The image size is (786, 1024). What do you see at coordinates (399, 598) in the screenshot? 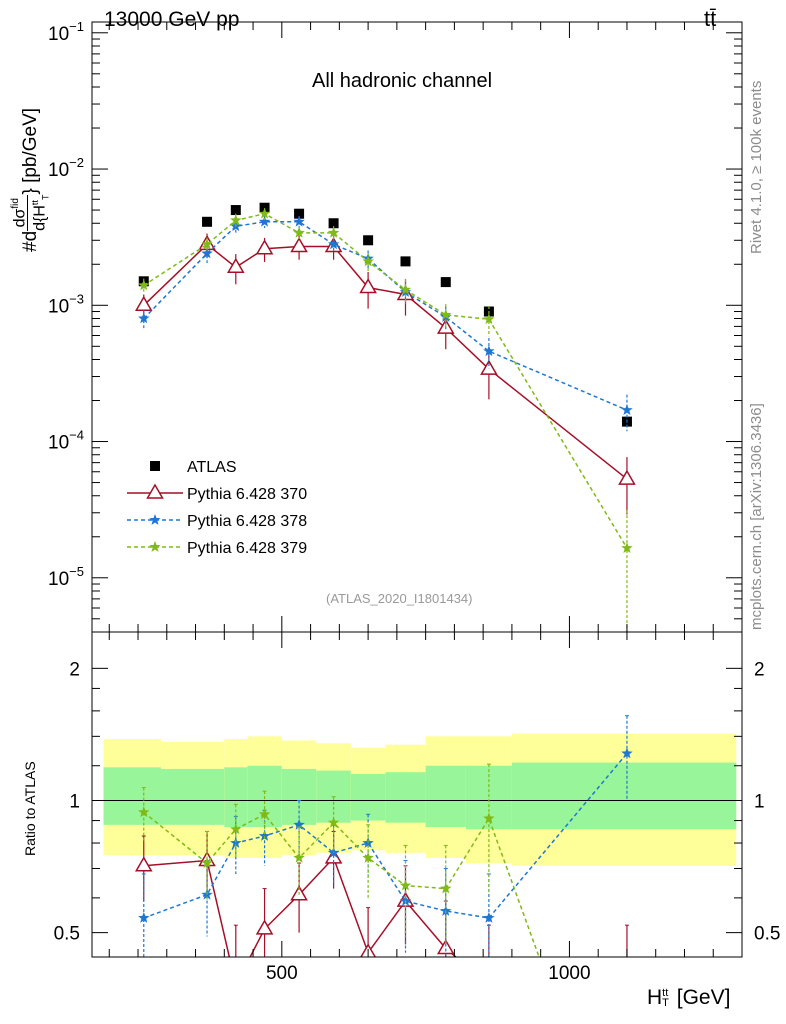
I see `analysis-tag: (ATLAS_2020_I1801434)` at bounding box center [399, 598].